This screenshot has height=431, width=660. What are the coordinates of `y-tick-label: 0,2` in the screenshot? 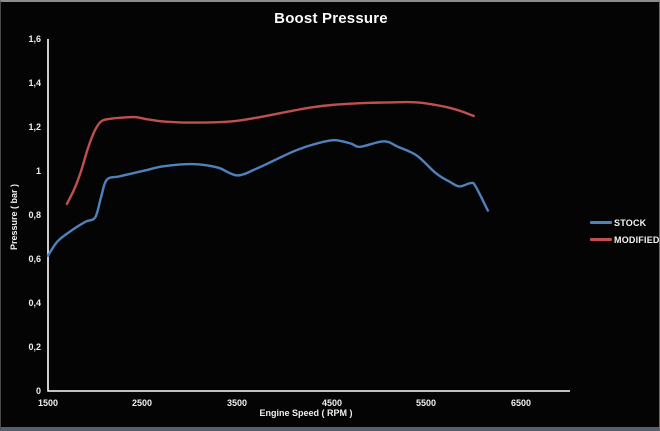 It's located at (34, 347).